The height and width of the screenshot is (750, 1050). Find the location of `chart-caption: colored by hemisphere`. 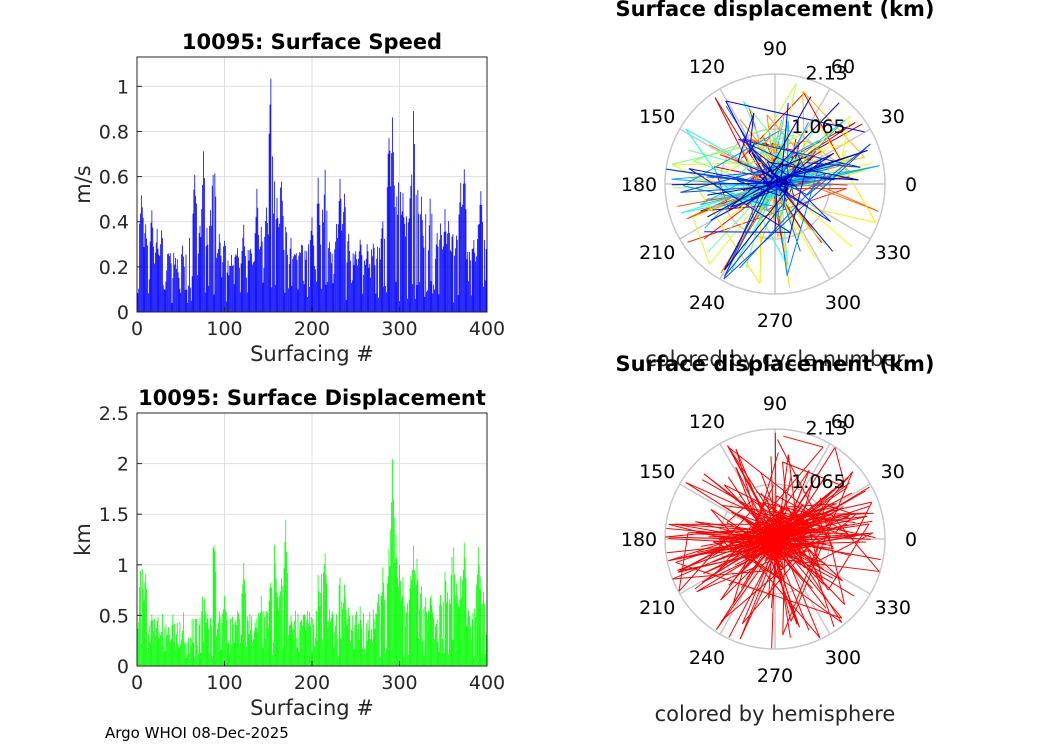

chart-caption: colored by hemisphere is located at coordinates (775, 714).